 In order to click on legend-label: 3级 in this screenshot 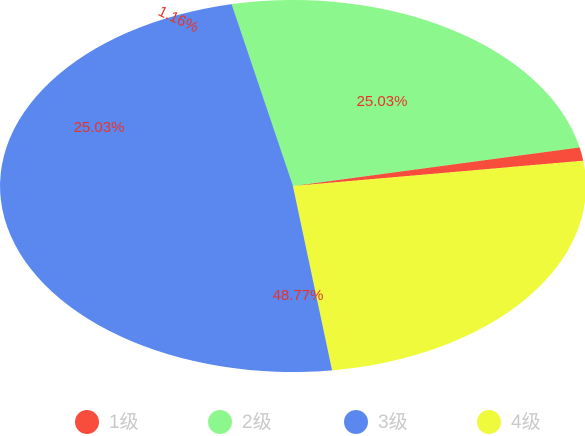, I will do `click(393, 422)`.